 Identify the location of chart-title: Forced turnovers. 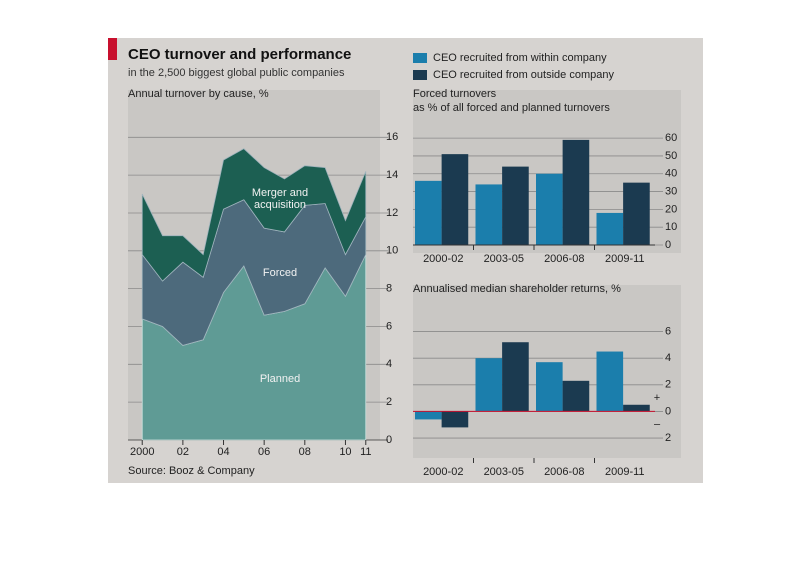
(455, 94).